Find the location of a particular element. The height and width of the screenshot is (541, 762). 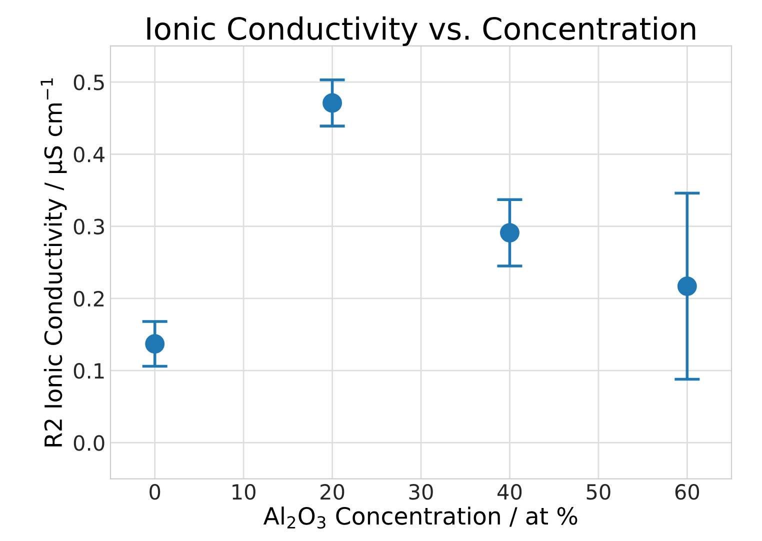

y-tick-label: 0.1 is located at coordinates (89, 371).